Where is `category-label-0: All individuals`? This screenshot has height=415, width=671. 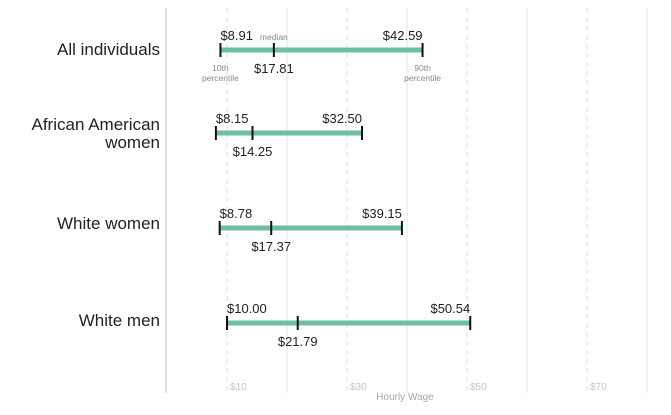
category-label-0: All individuals is located at coordinates (108, 49).